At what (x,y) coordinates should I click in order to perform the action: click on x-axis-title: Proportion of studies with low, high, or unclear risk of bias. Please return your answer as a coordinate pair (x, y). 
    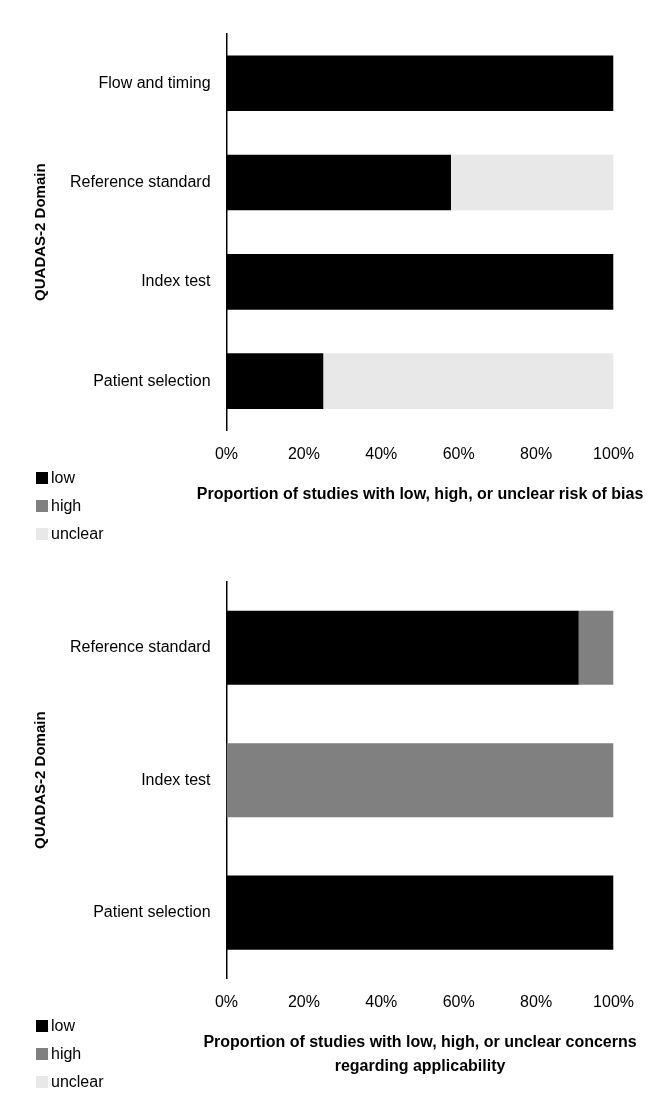
    Looking at the image, I should click on (420, 494).